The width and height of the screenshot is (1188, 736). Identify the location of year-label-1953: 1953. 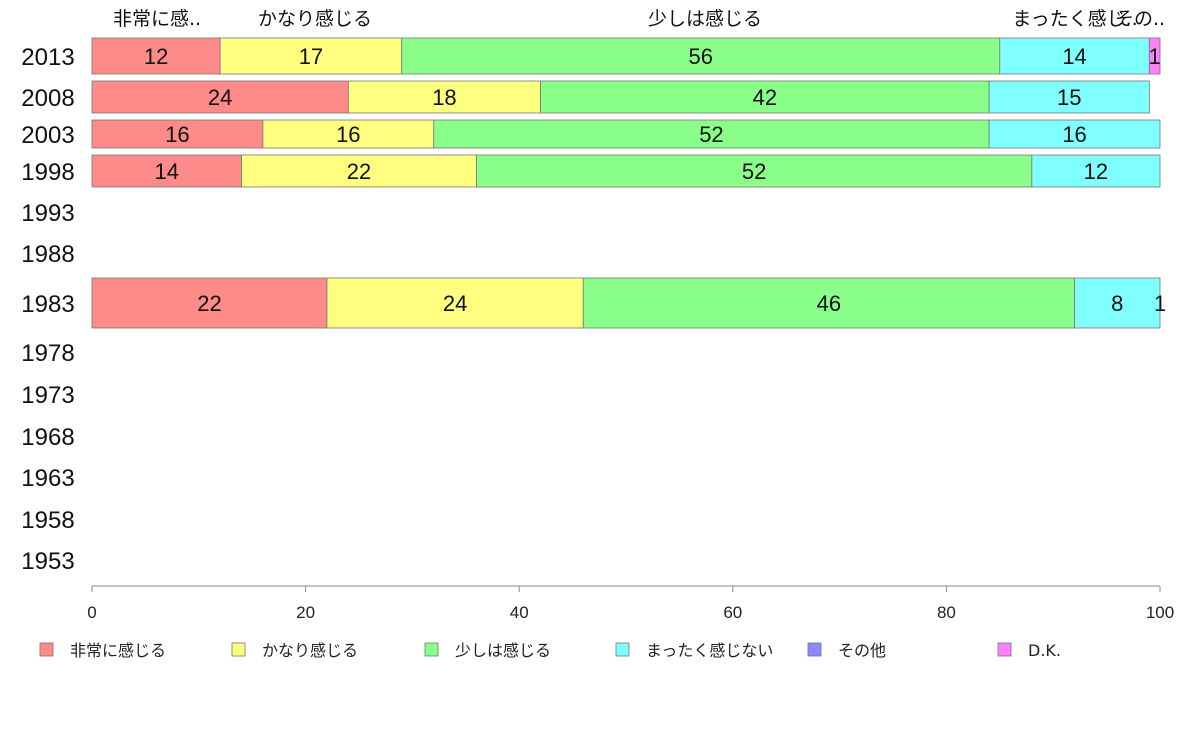
(47, 561).